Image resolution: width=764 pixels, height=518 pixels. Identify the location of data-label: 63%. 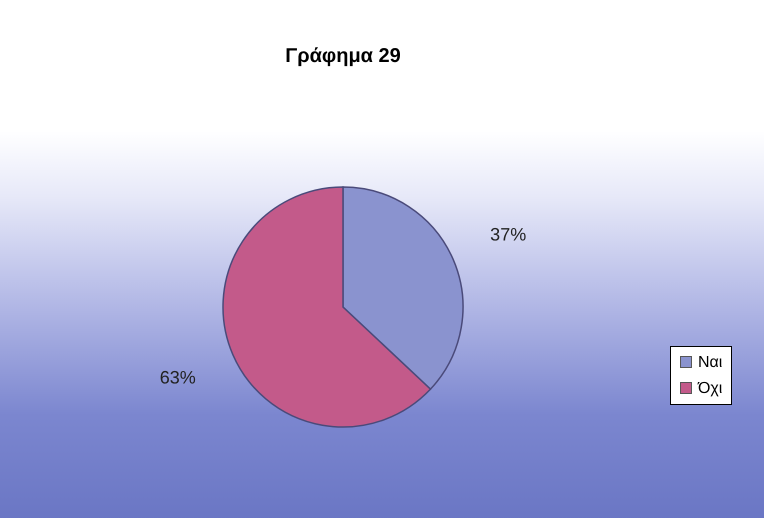
(178, 377).